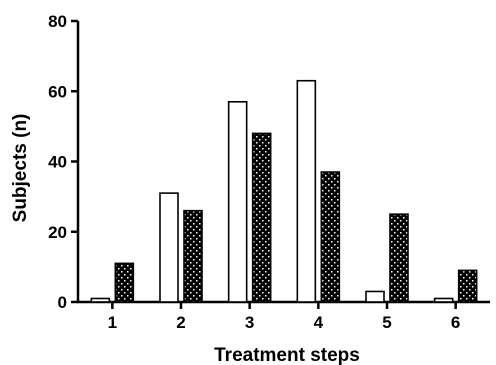  I want to click on x-axis-title: Treatment steps, so click(287, 355).